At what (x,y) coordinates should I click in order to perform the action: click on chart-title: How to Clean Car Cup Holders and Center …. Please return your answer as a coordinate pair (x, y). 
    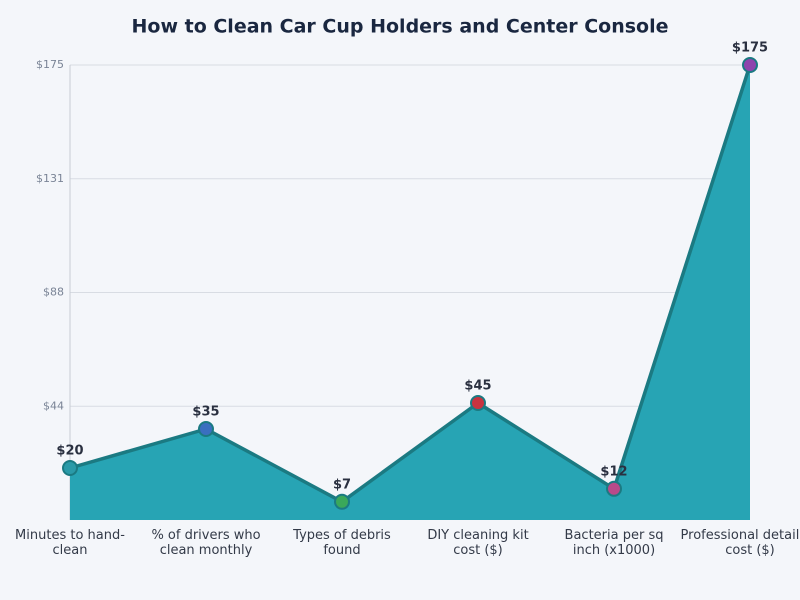
    Looking at the image, I should click on (399, 27).